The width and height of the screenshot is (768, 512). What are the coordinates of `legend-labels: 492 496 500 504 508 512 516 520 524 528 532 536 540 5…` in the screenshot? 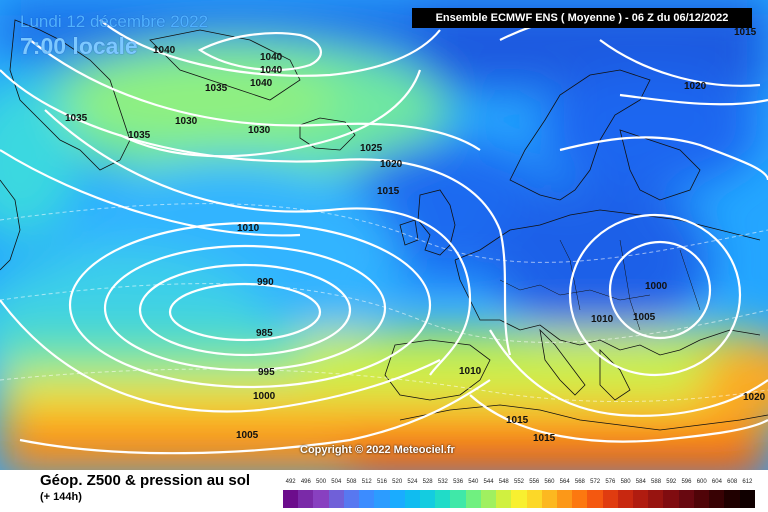 It's located at (519, 484).